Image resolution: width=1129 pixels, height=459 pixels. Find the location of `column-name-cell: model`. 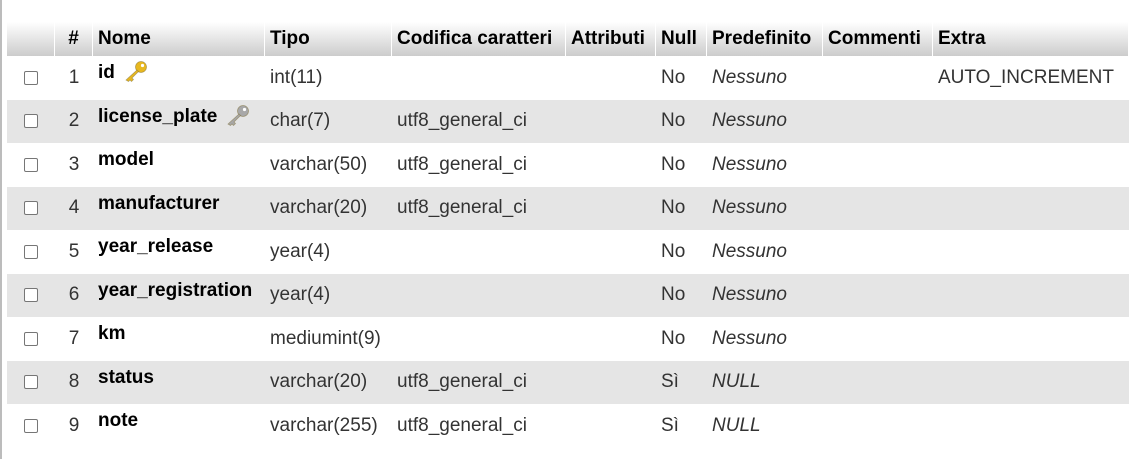

column-name-cell: model is located at coordinates (179, 165).